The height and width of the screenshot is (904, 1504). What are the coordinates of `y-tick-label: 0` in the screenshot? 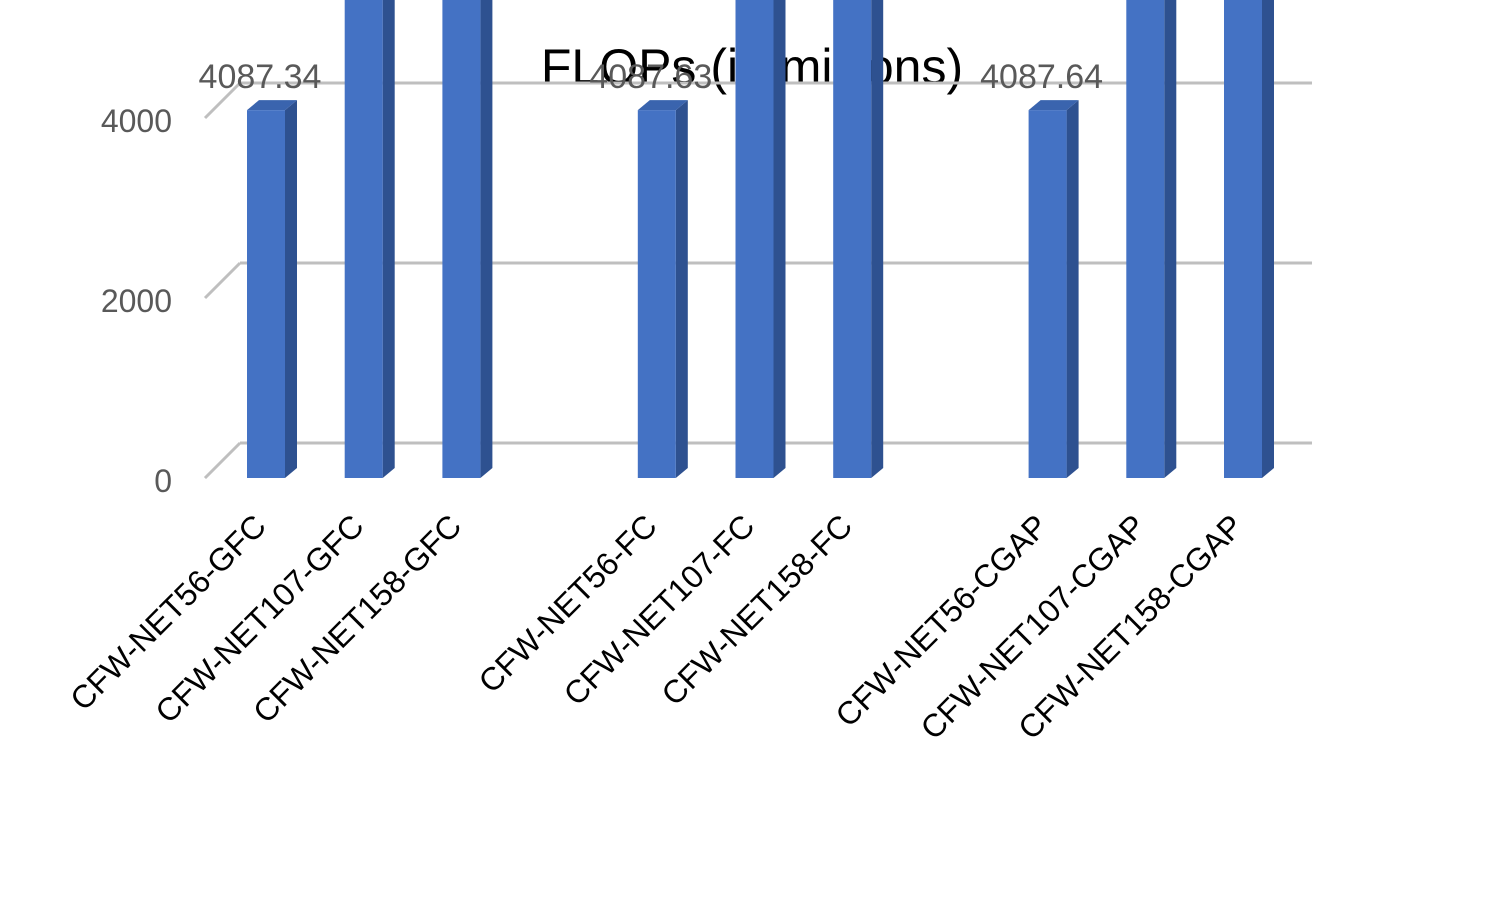 It's located at (163, 481).